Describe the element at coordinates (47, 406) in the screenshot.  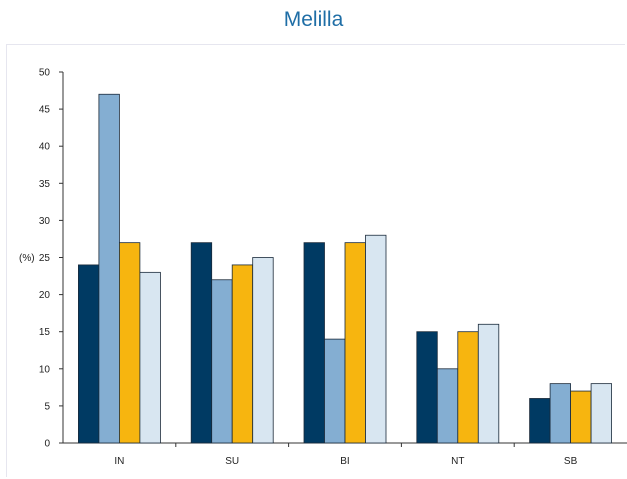
I see `y-tick-label: 5` at that location.